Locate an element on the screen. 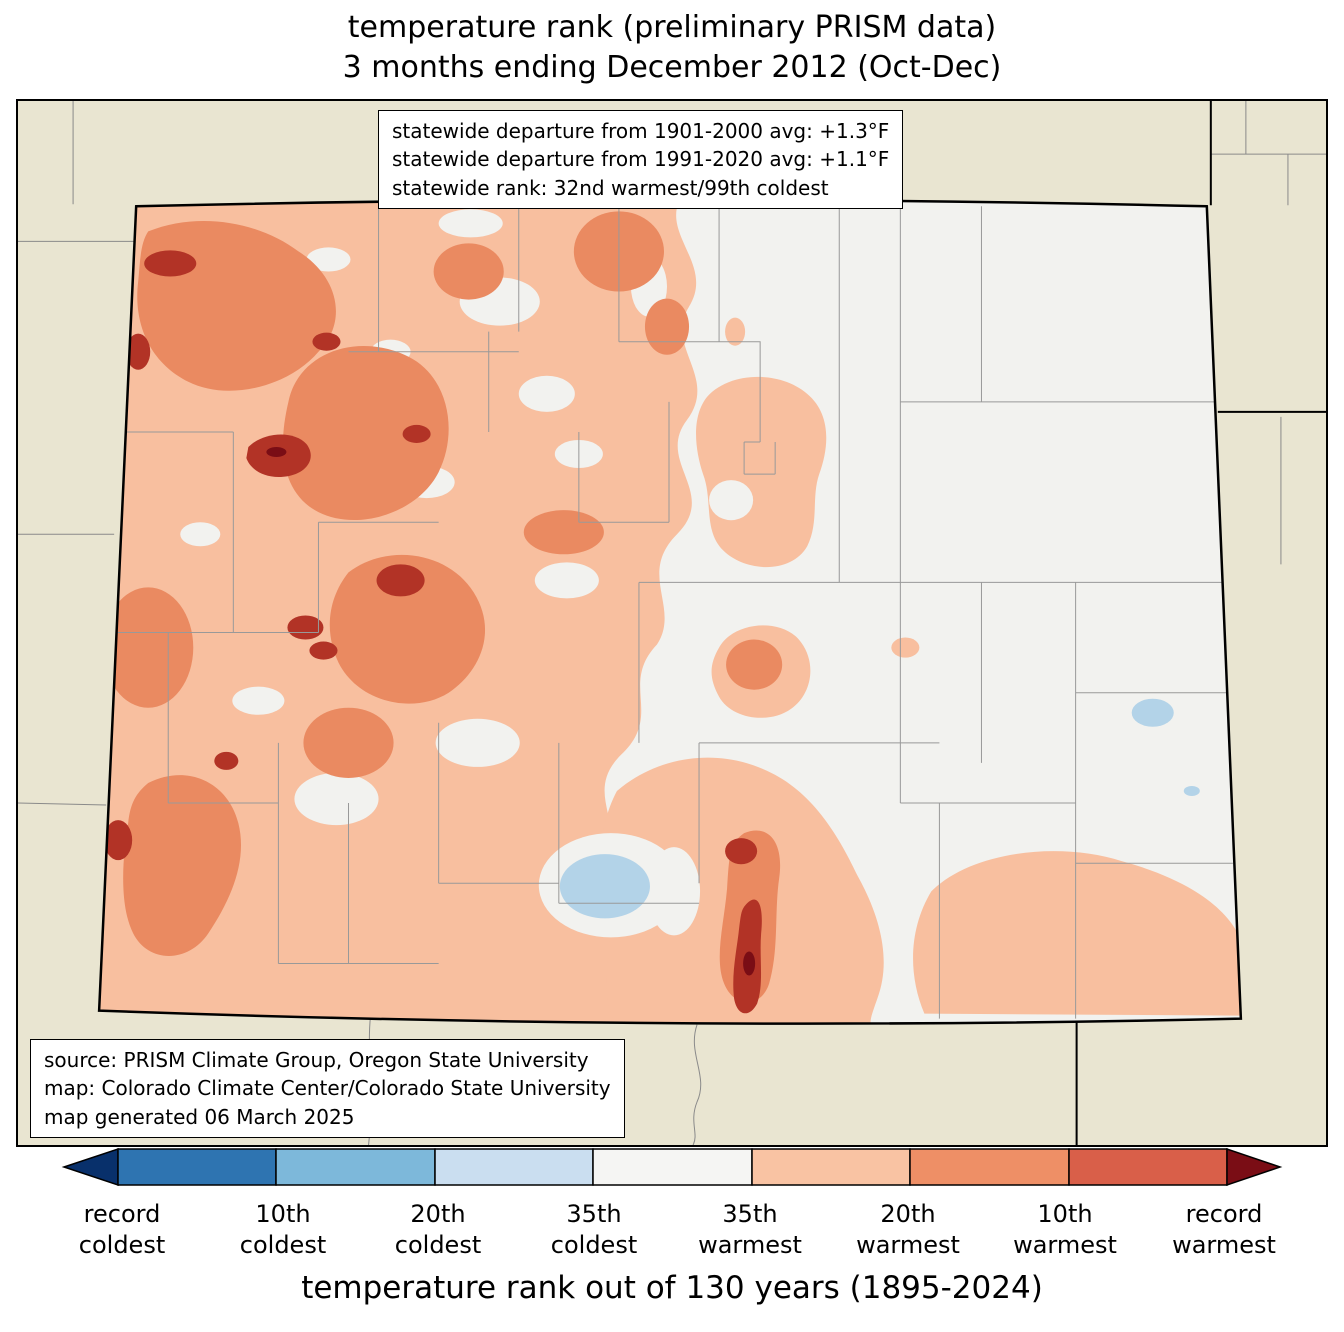 This screenshot has height=1332, width=1344. legend-label-10th-warmest: 10th warmest is located at coordinates (1065, 1229).